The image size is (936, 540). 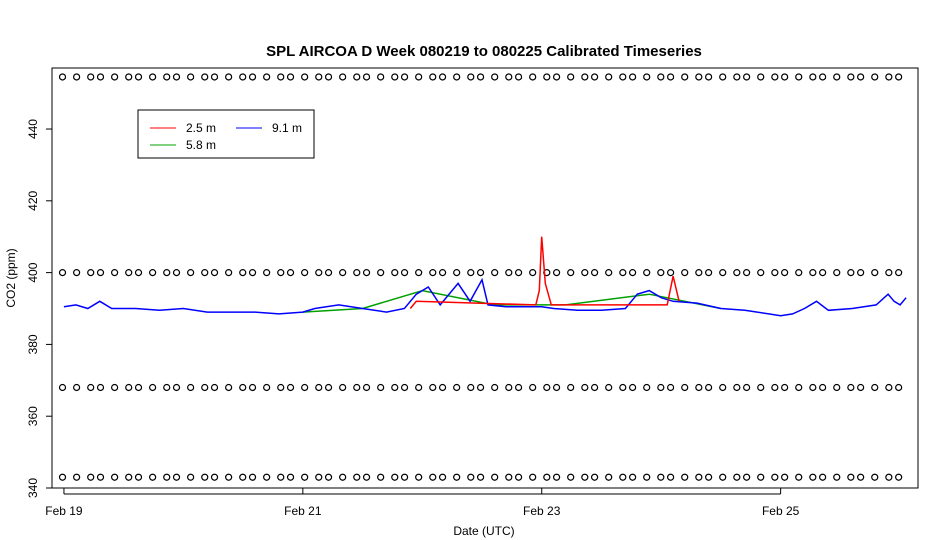 What do you see at coordinates (33, 344) in the screenshot?
I see `y-tick-label-2: 380` at bounding box center [33, 344].